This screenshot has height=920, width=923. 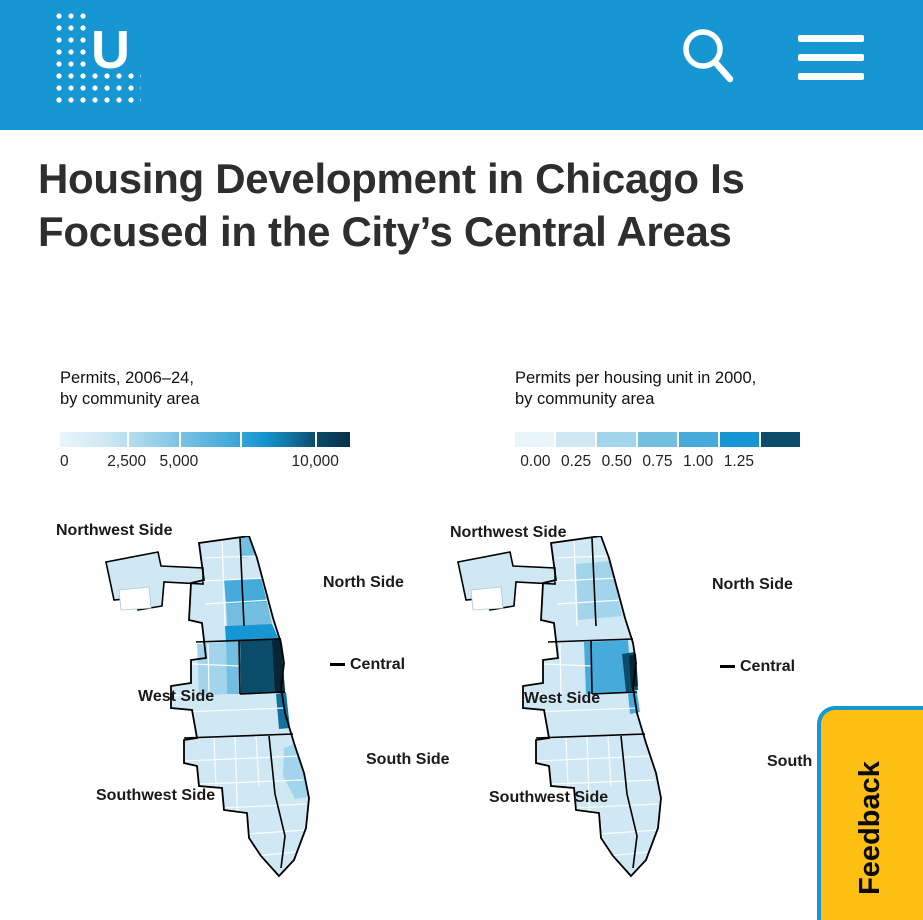 I want to click on scale-label: 0.00, so click(x=535, y=461).